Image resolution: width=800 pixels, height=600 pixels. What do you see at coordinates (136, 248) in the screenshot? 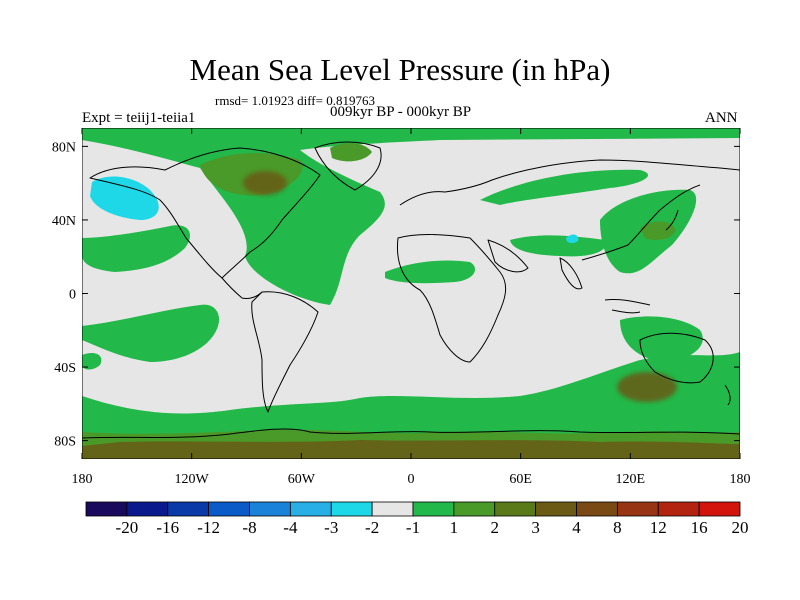
I see `north-pacific-band` at bounding box center [136, 248].